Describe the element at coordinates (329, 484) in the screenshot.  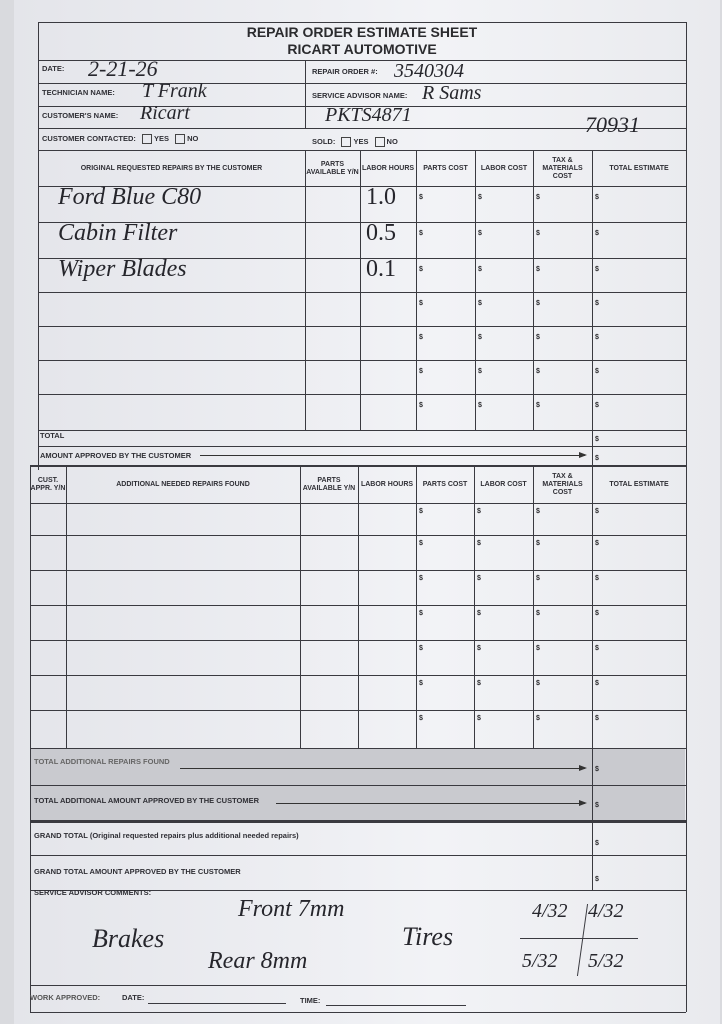
I see `column-header: PARTS AVAILABLE Y/N` at that location.